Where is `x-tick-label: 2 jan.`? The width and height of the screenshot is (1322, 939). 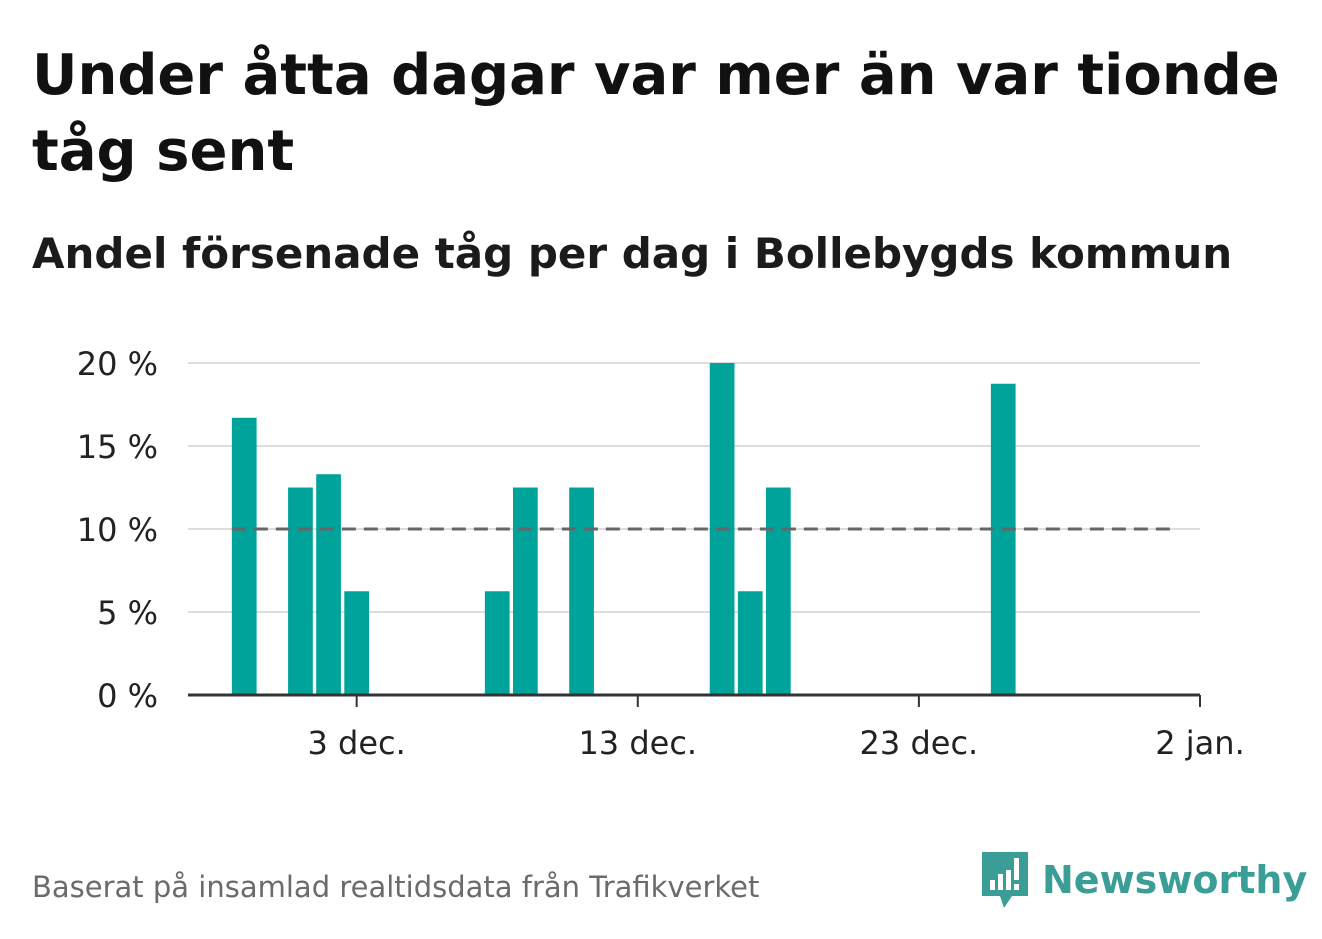 x-tick-label: 2 jan. is located at coordinates (1199, 743).